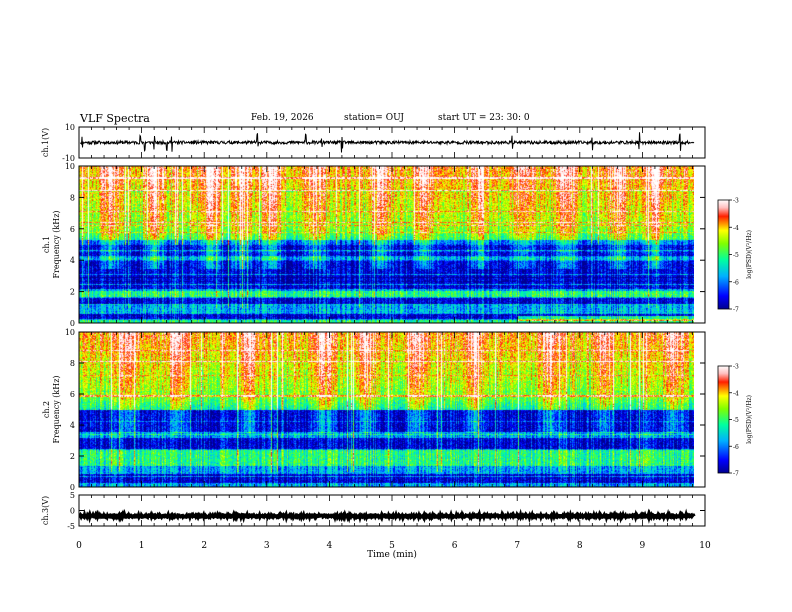  What do you see at coordinates (68, 158) in the screenshot?
I see `ytick-label: -10` at bounding box center [68, 158].